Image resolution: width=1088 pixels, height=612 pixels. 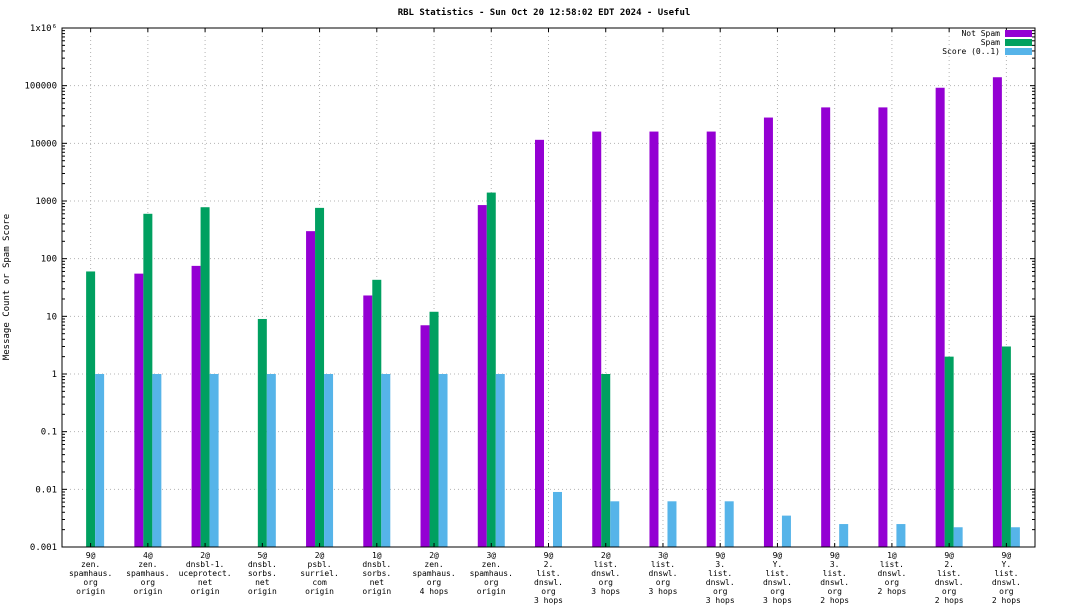 What do you see at coordinates (434, 591) in the screenshot?
I see `x-category-label: 4 hops` at bounding box center [434, 591].